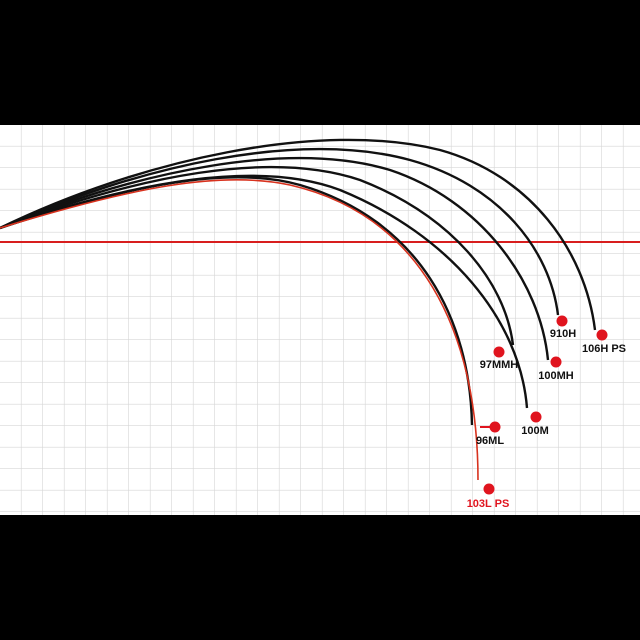 The image size is (640, 640). What do you see at coordinates (490, 441) in the screenshot?
I see `label: 96ML` at bounding box center [490, 441].